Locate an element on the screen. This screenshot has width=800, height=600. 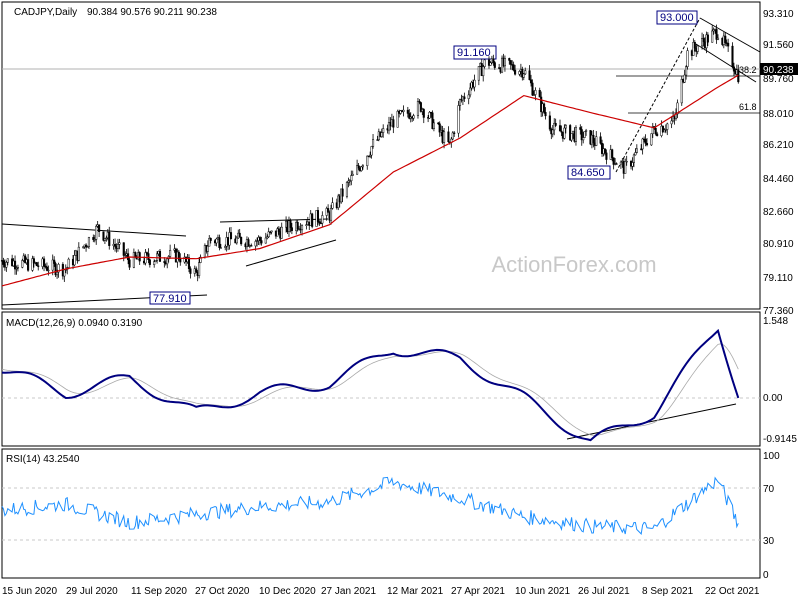
x-tick: 12 Mar 2021 is located at coordinates (415, 591).